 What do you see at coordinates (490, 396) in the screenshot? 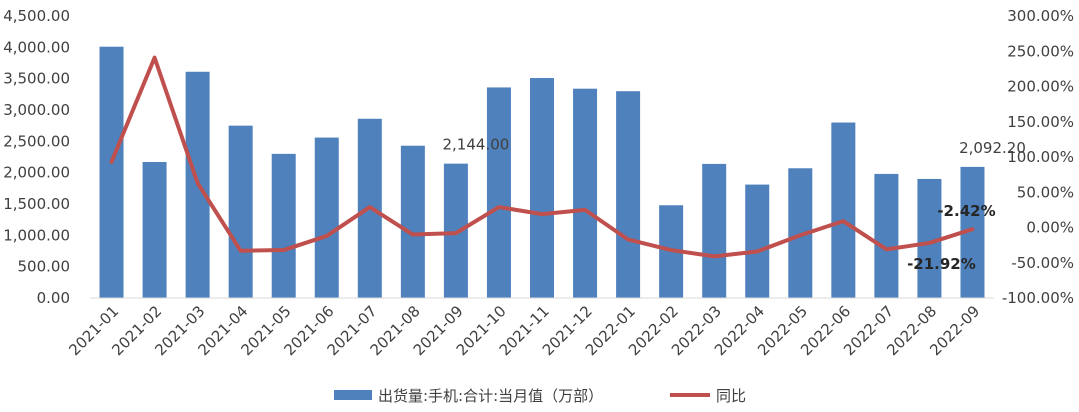
I see `legend-bar-label: 出货量:手机:合计:当月值（万部）` at bounding box center [490, 396].